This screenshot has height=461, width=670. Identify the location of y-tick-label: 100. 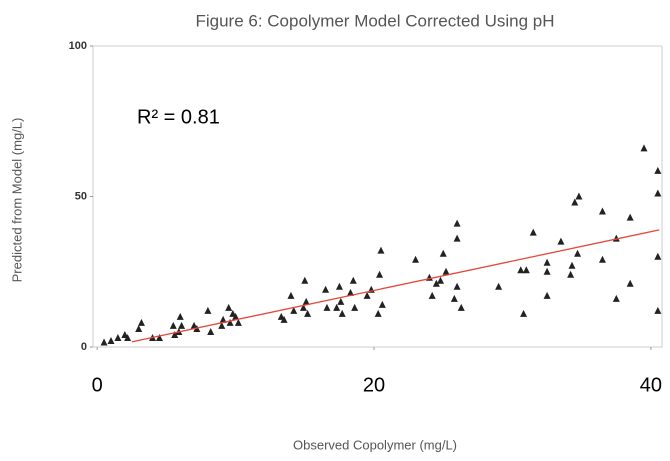
(78, 46).